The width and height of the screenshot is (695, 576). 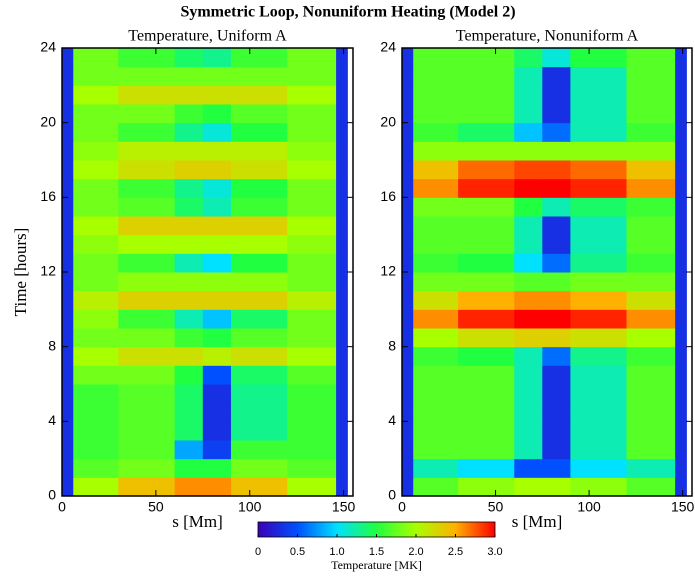 I want to click on y-tick-label: 8, so click(x=52, y=345).